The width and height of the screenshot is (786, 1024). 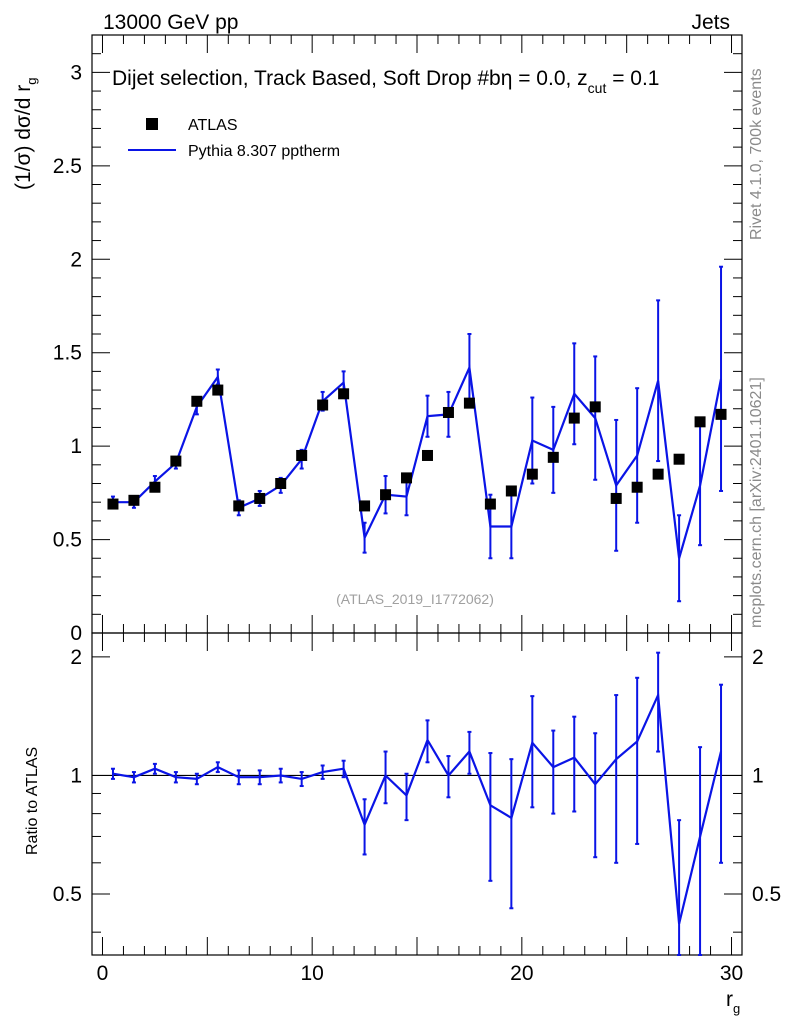 What do you see at coordinates (758, 657) in the screenshot?
I see `ratio-y-tick-label-right: 2` at bounding box center [758, 657].